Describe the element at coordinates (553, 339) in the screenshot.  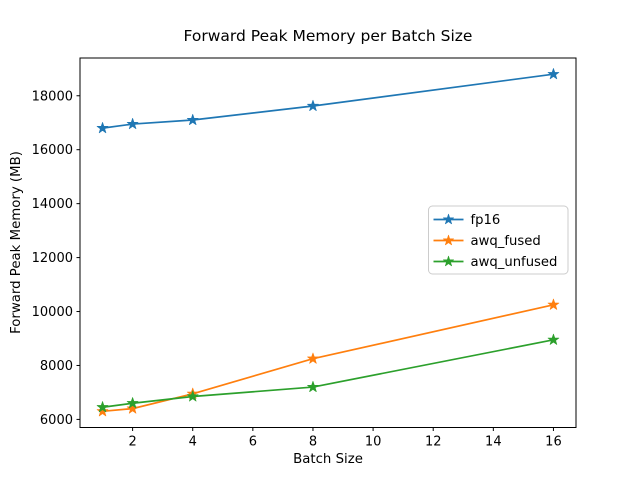
I see `data-point-awq_unfused-x16` at that location.